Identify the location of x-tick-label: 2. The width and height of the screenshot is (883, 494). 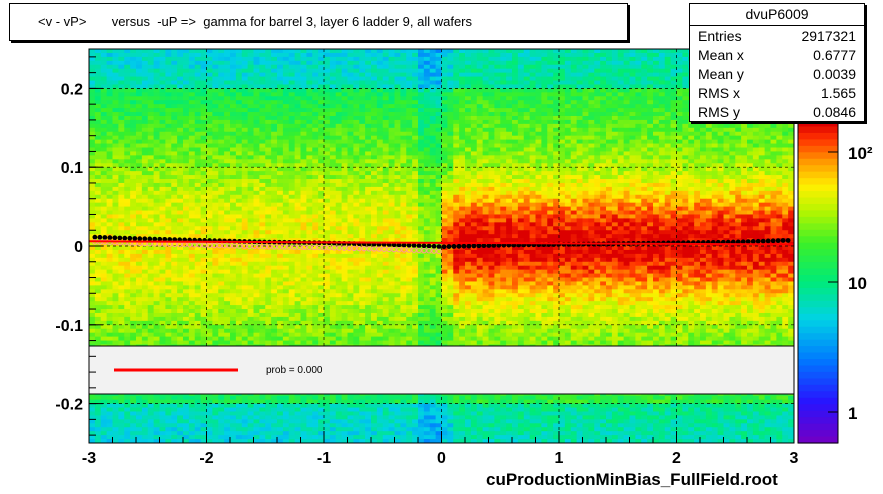
(676, 458).